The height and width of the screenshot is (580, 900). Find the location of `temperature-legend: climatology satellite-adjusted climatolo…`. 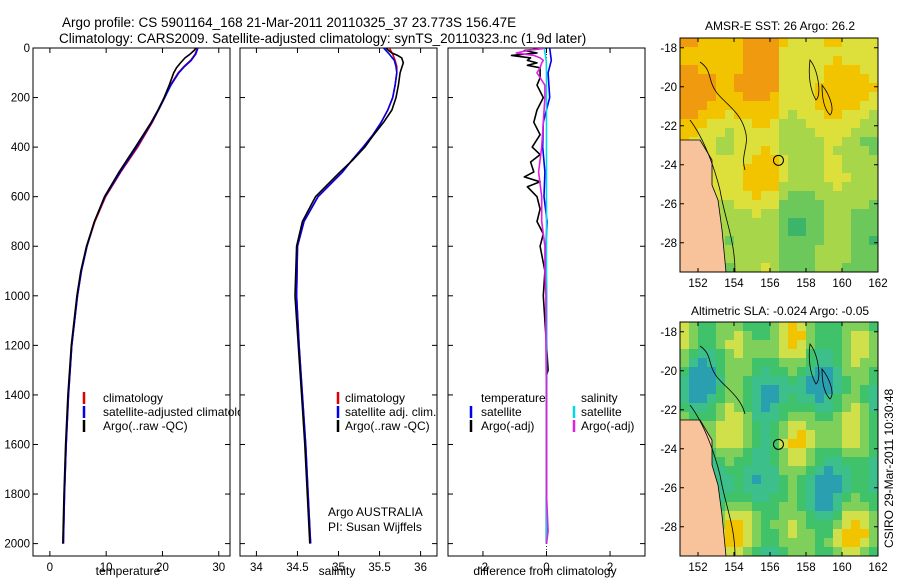

temperature-legend: climatology satellite-adjusted climatolo… is located at coordinates (169, 412).